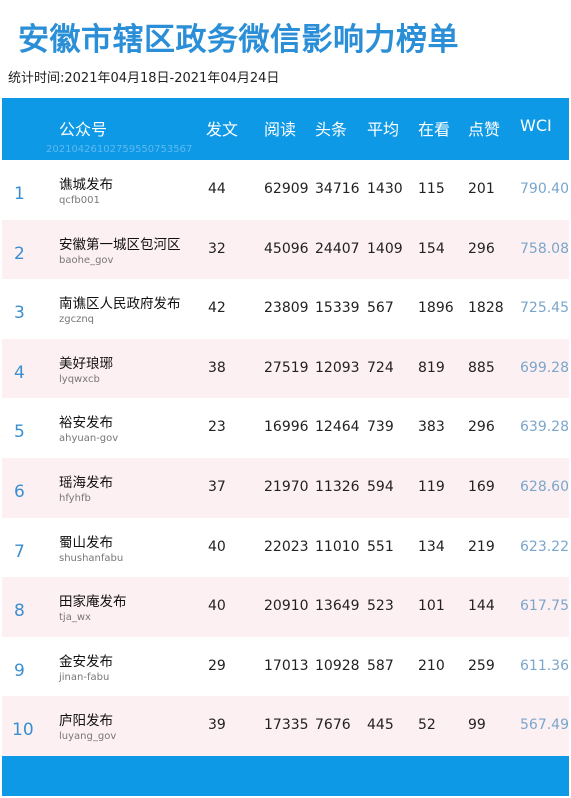 The width and height of the screenshot is (571, 798). I want to click on rank-number: 2, so click(19, 253).